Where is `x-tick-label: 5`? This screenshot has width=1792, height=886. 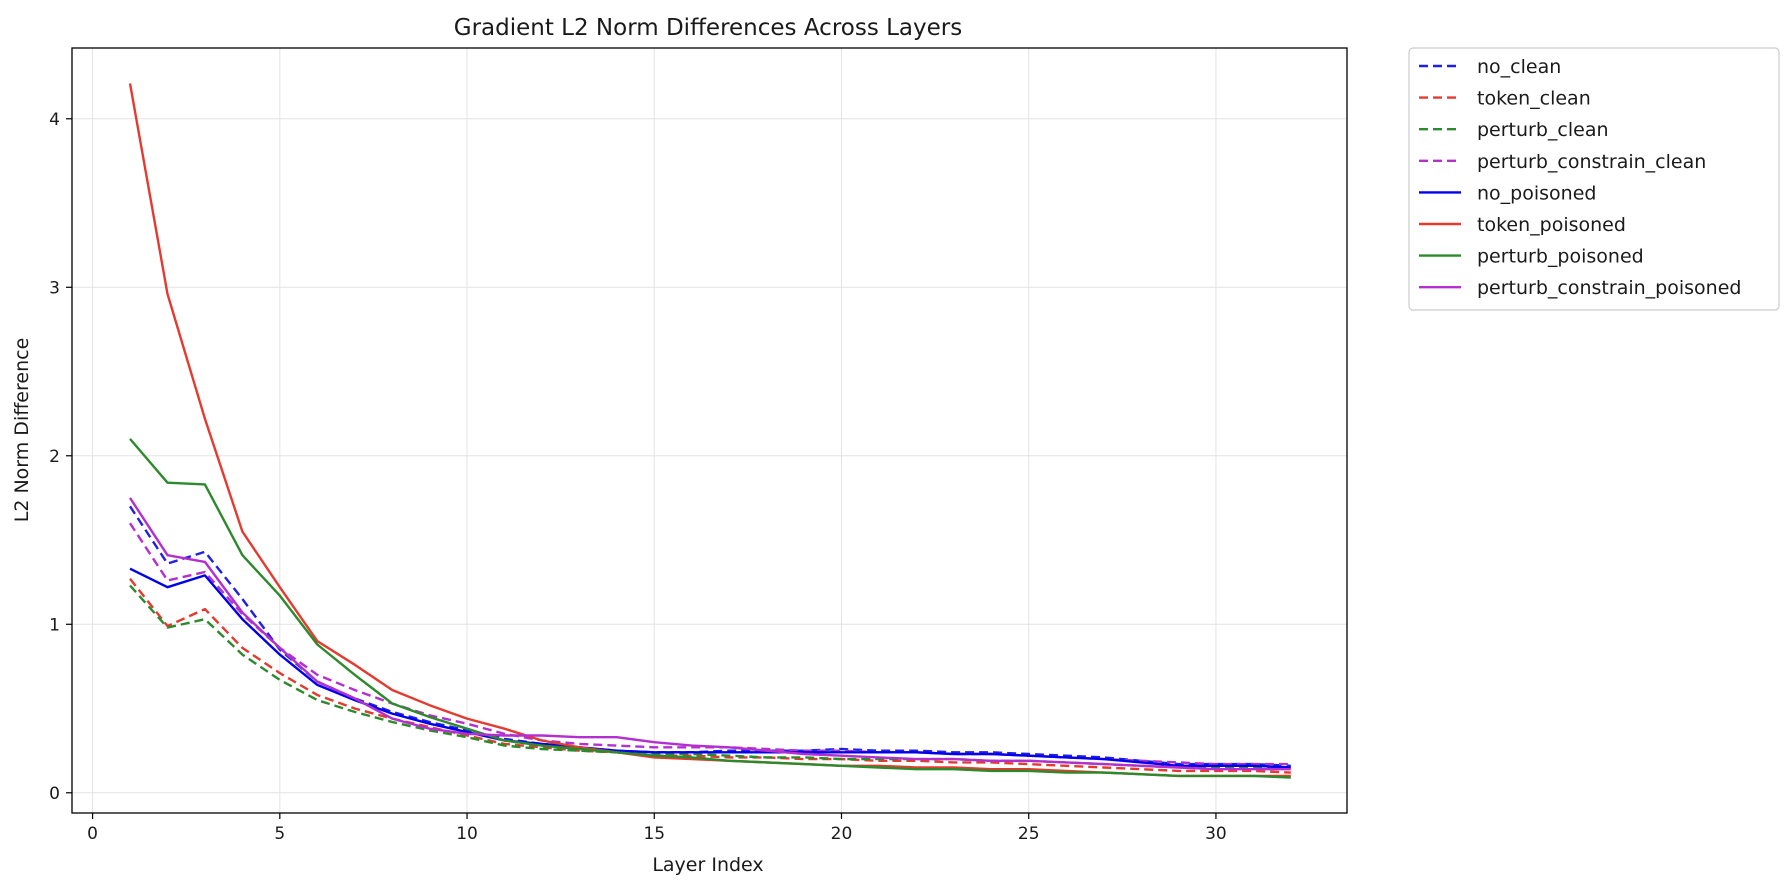
x-tick-label: 5 is located at coordinates (279, 834).